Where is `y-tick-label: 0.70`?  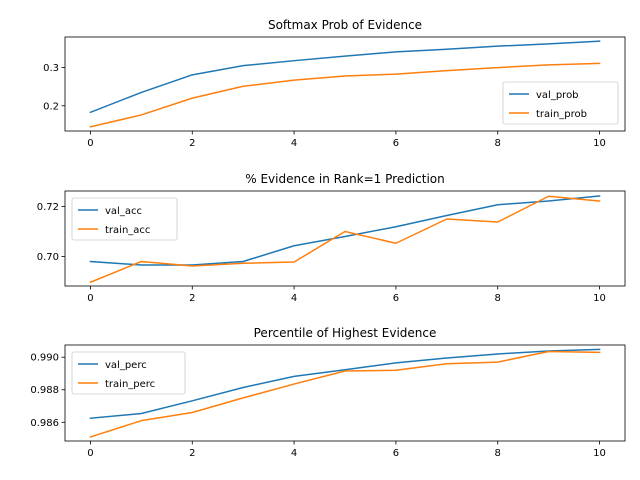
y-tick-label: 0.70 is located at coordinates (48, 257).